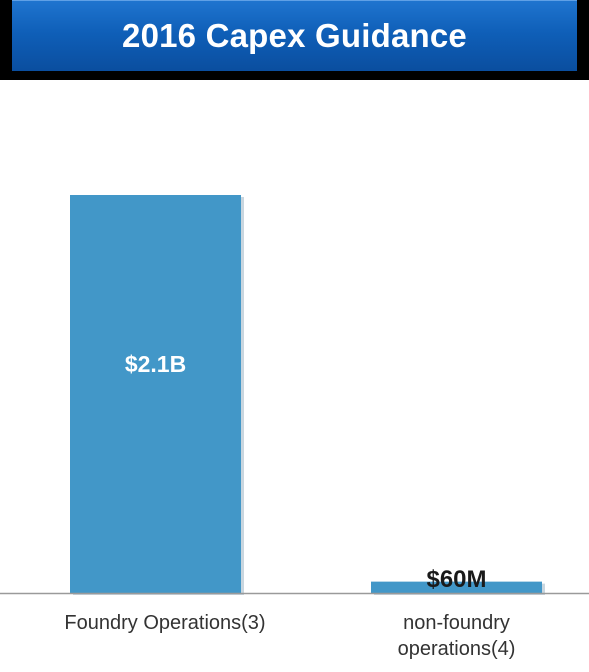 This screenshot has width=589, height=672. What do you see at coordinates (456, 579) in the screenshot?
I see `data-label-1: $60M` at bounding box center [456, 579].